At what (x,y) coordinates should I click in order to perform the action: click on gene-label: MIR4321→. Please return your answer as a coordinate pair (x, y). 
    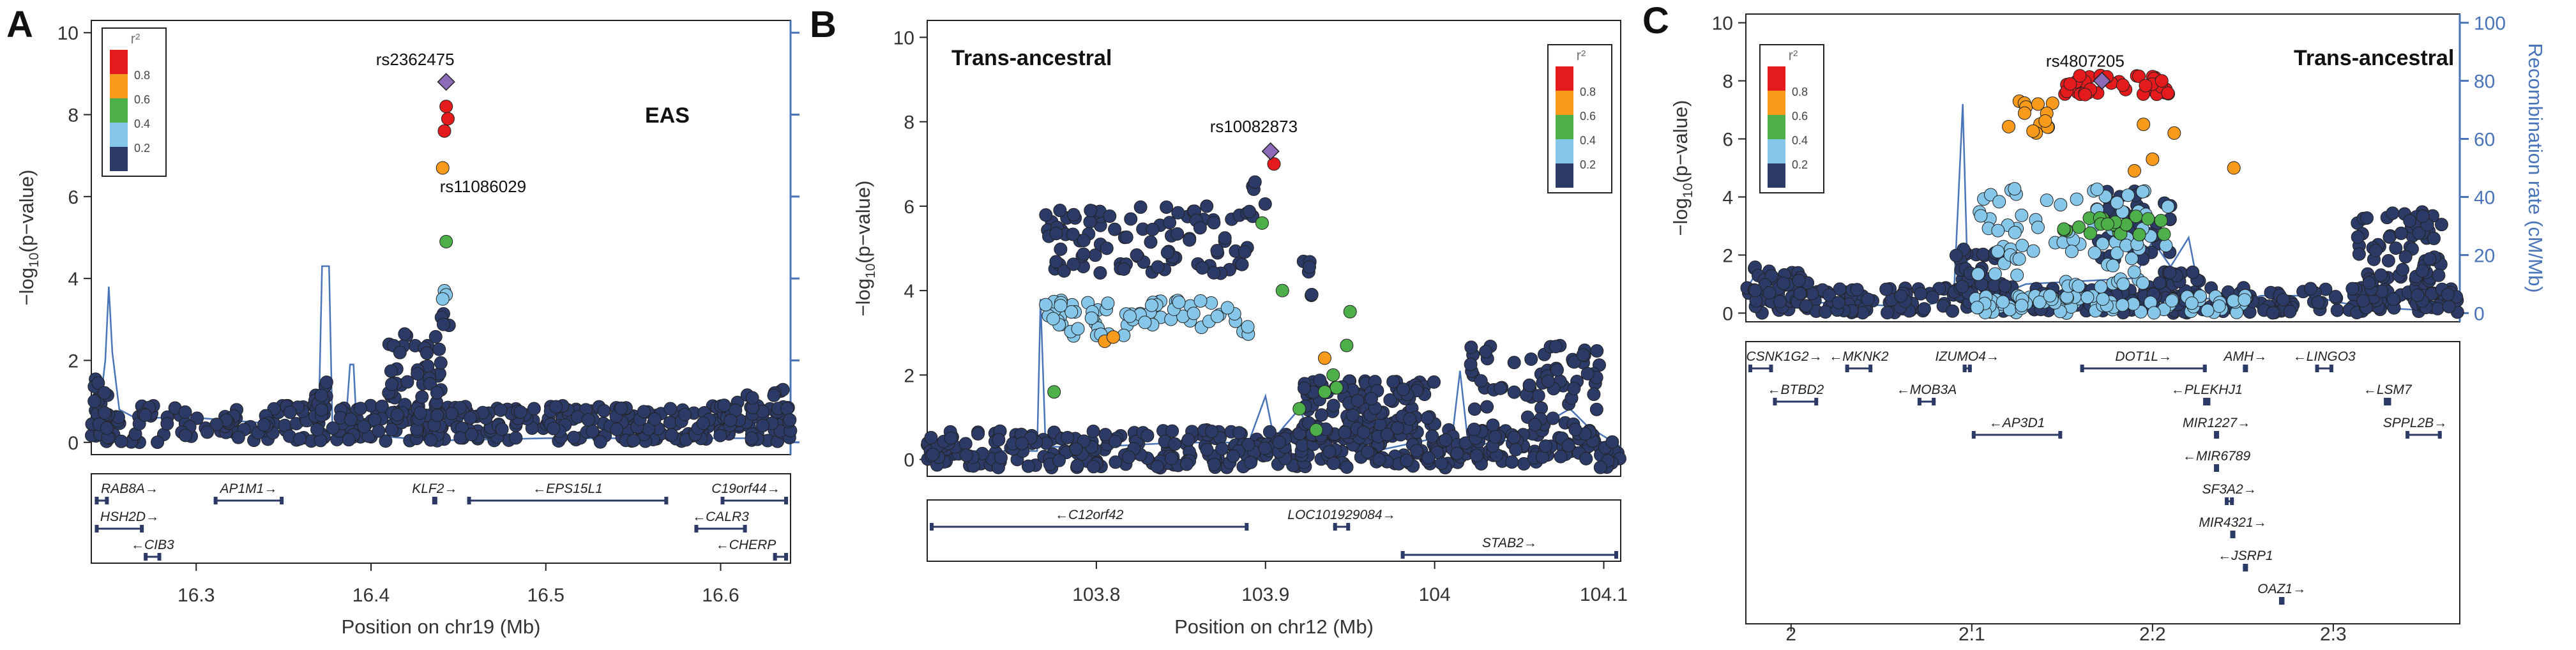
    Looking at the image, I should click on (2233, 522).